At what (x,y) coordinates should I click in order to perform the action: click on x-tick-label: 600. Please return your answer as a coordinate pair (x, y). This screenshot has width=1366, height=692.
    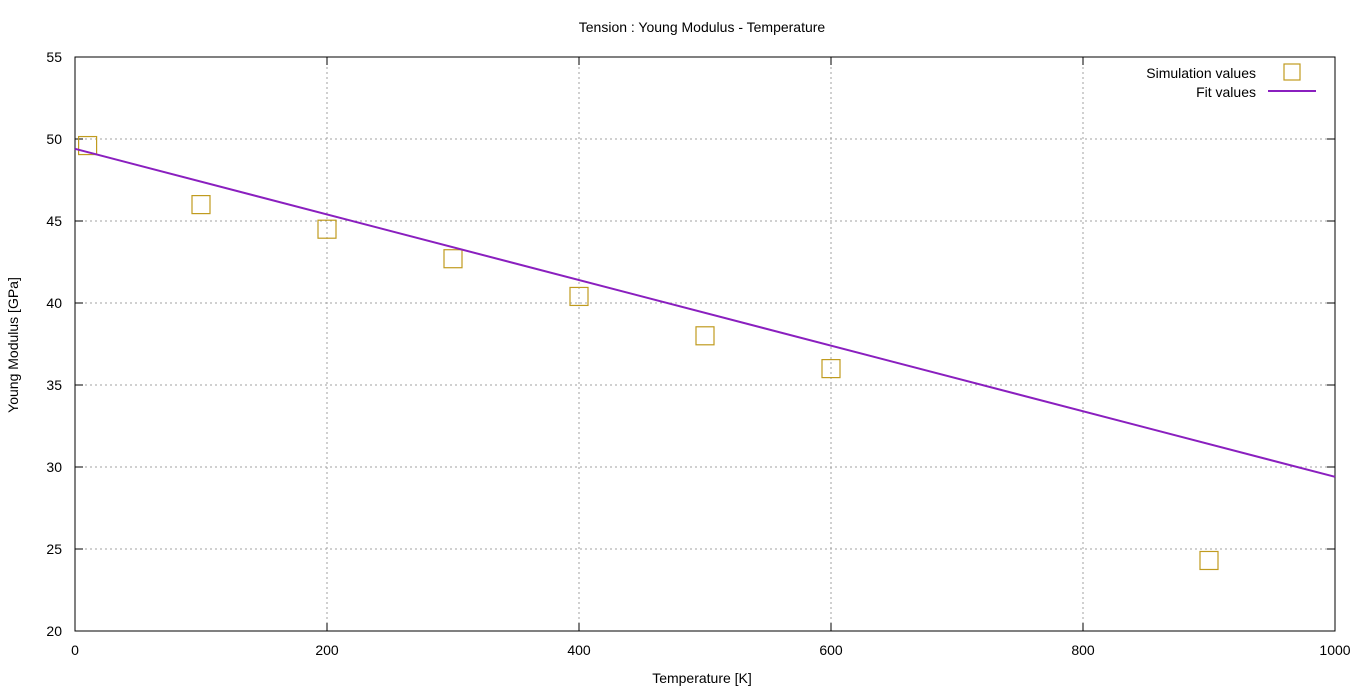
    Looking at the image, I should click on (831, 650).